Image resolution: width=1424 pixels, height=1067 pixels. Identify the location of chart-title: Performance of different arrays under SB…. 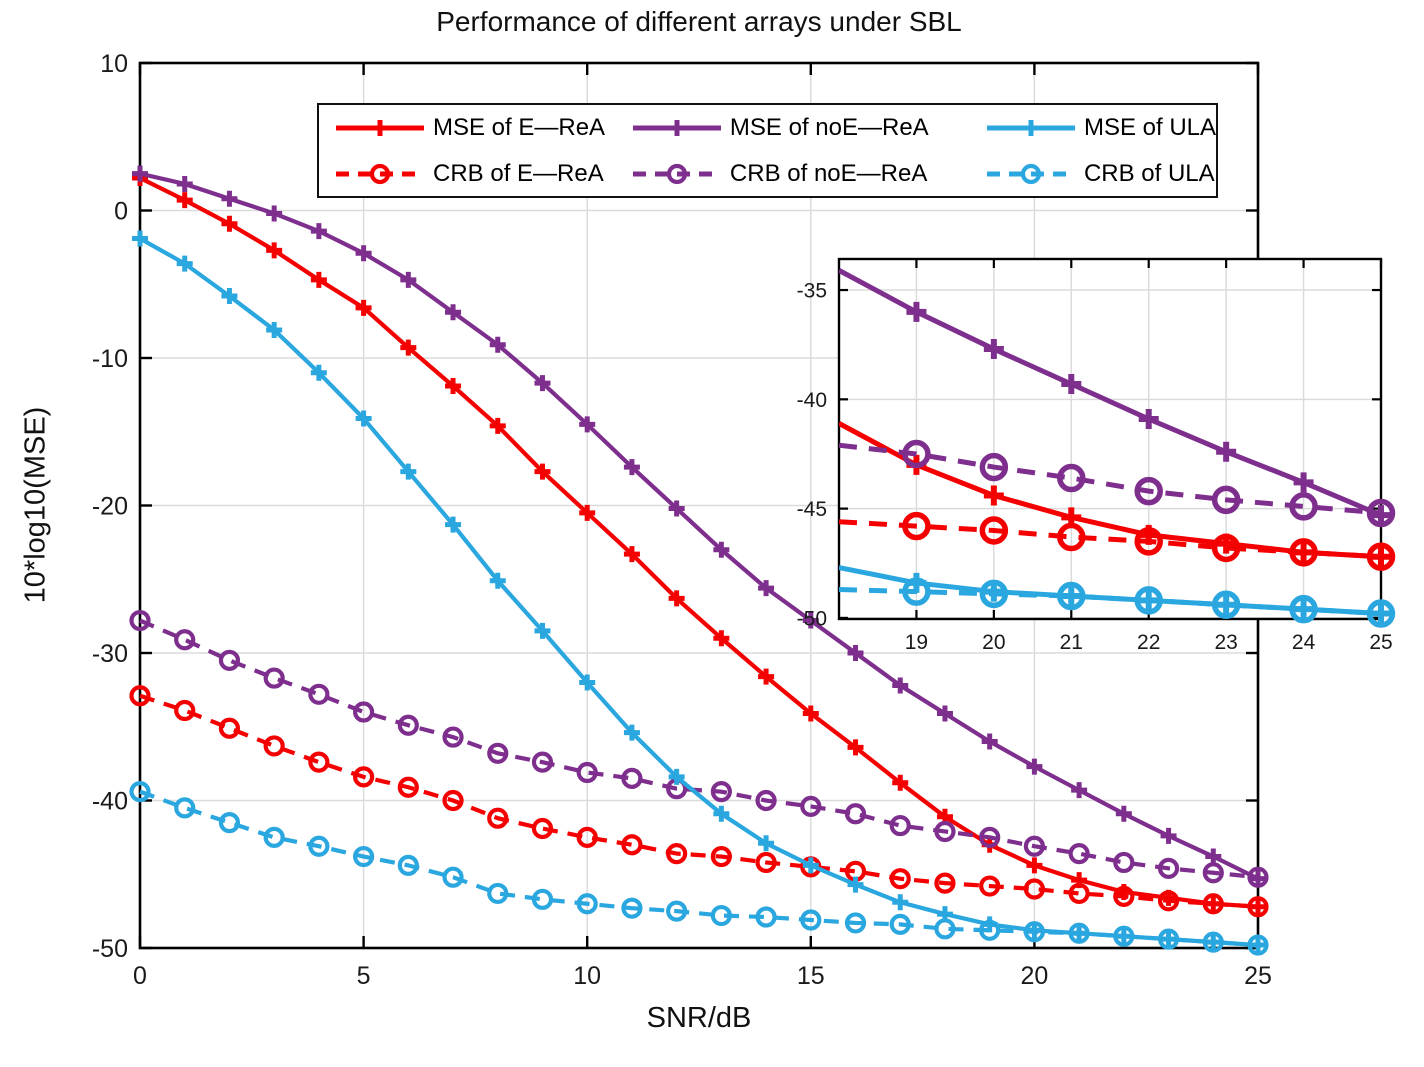
(699, 21).